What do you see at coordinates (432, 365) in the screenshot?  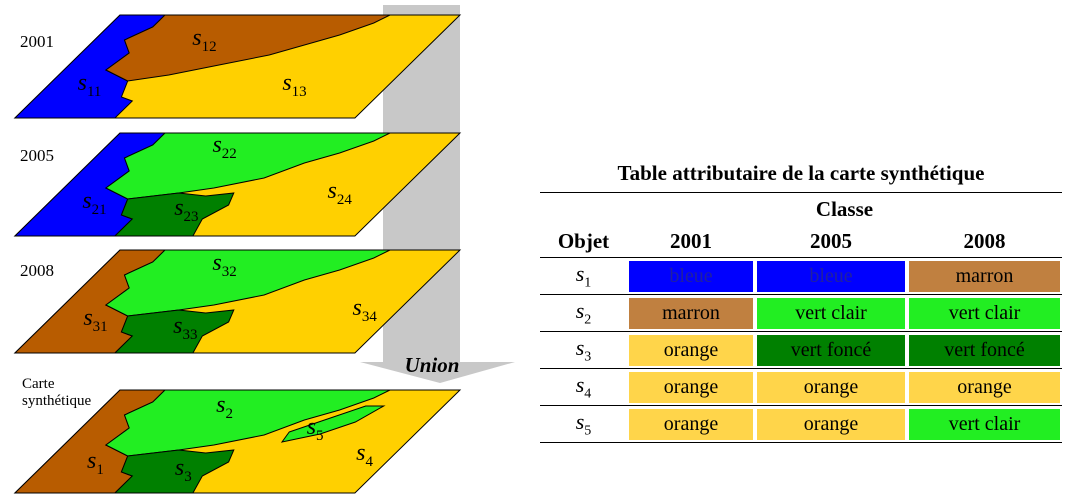 I see `union-label: Union` at bounding box center [432, 365].